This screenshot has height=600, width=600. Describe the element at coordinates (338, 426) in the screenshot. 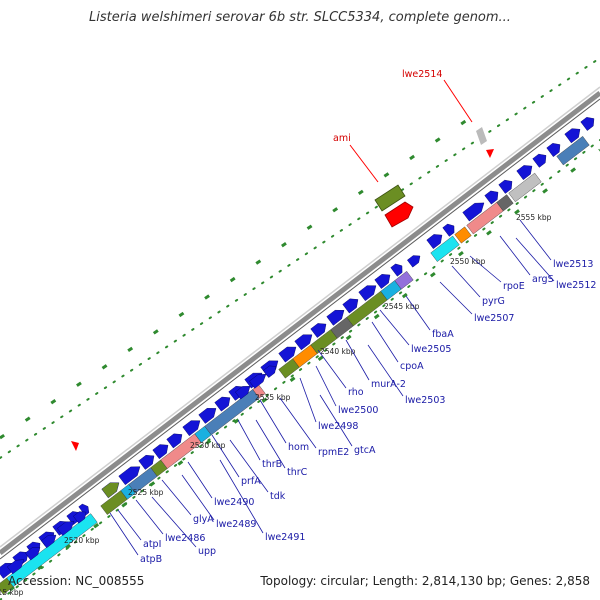

I see `gene-label: lwe2498` at that location.